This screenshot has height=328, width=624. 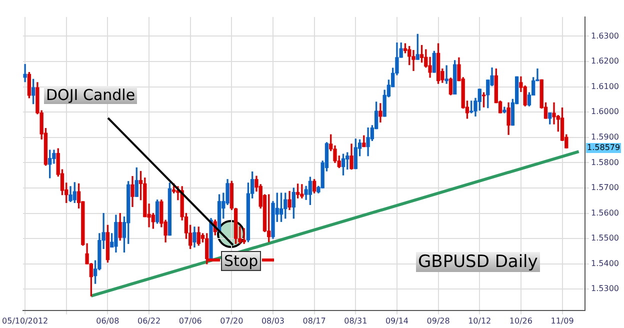 I want to click on x-tick-label: 07/20, so click(x=232, y=321).